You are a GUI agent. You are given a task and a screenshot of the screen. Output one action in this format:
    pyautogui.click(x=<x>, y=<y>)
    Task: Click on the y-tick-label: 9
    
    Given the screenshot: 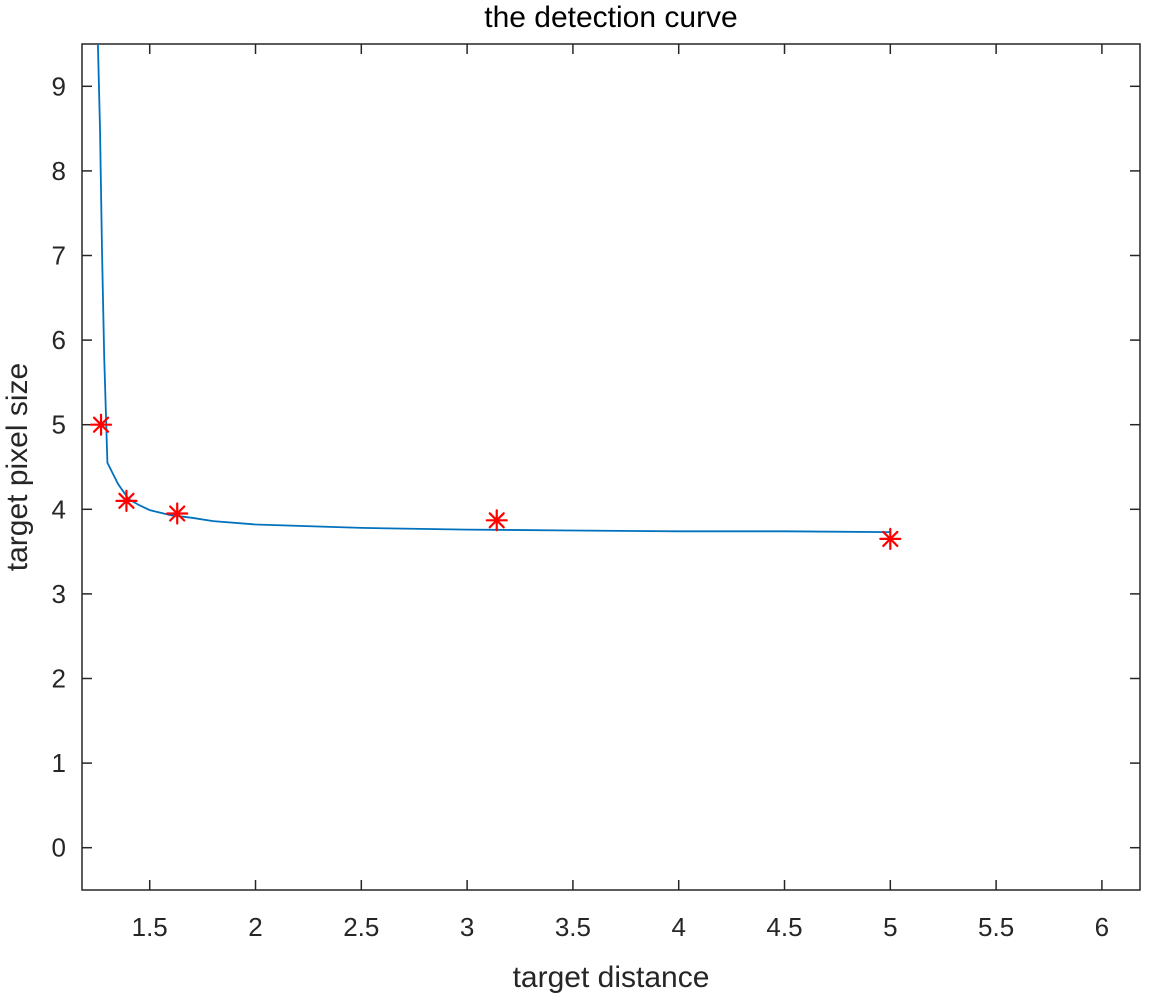 What is the action you would take?
    pyautogui.click(x=59, y=86)
    